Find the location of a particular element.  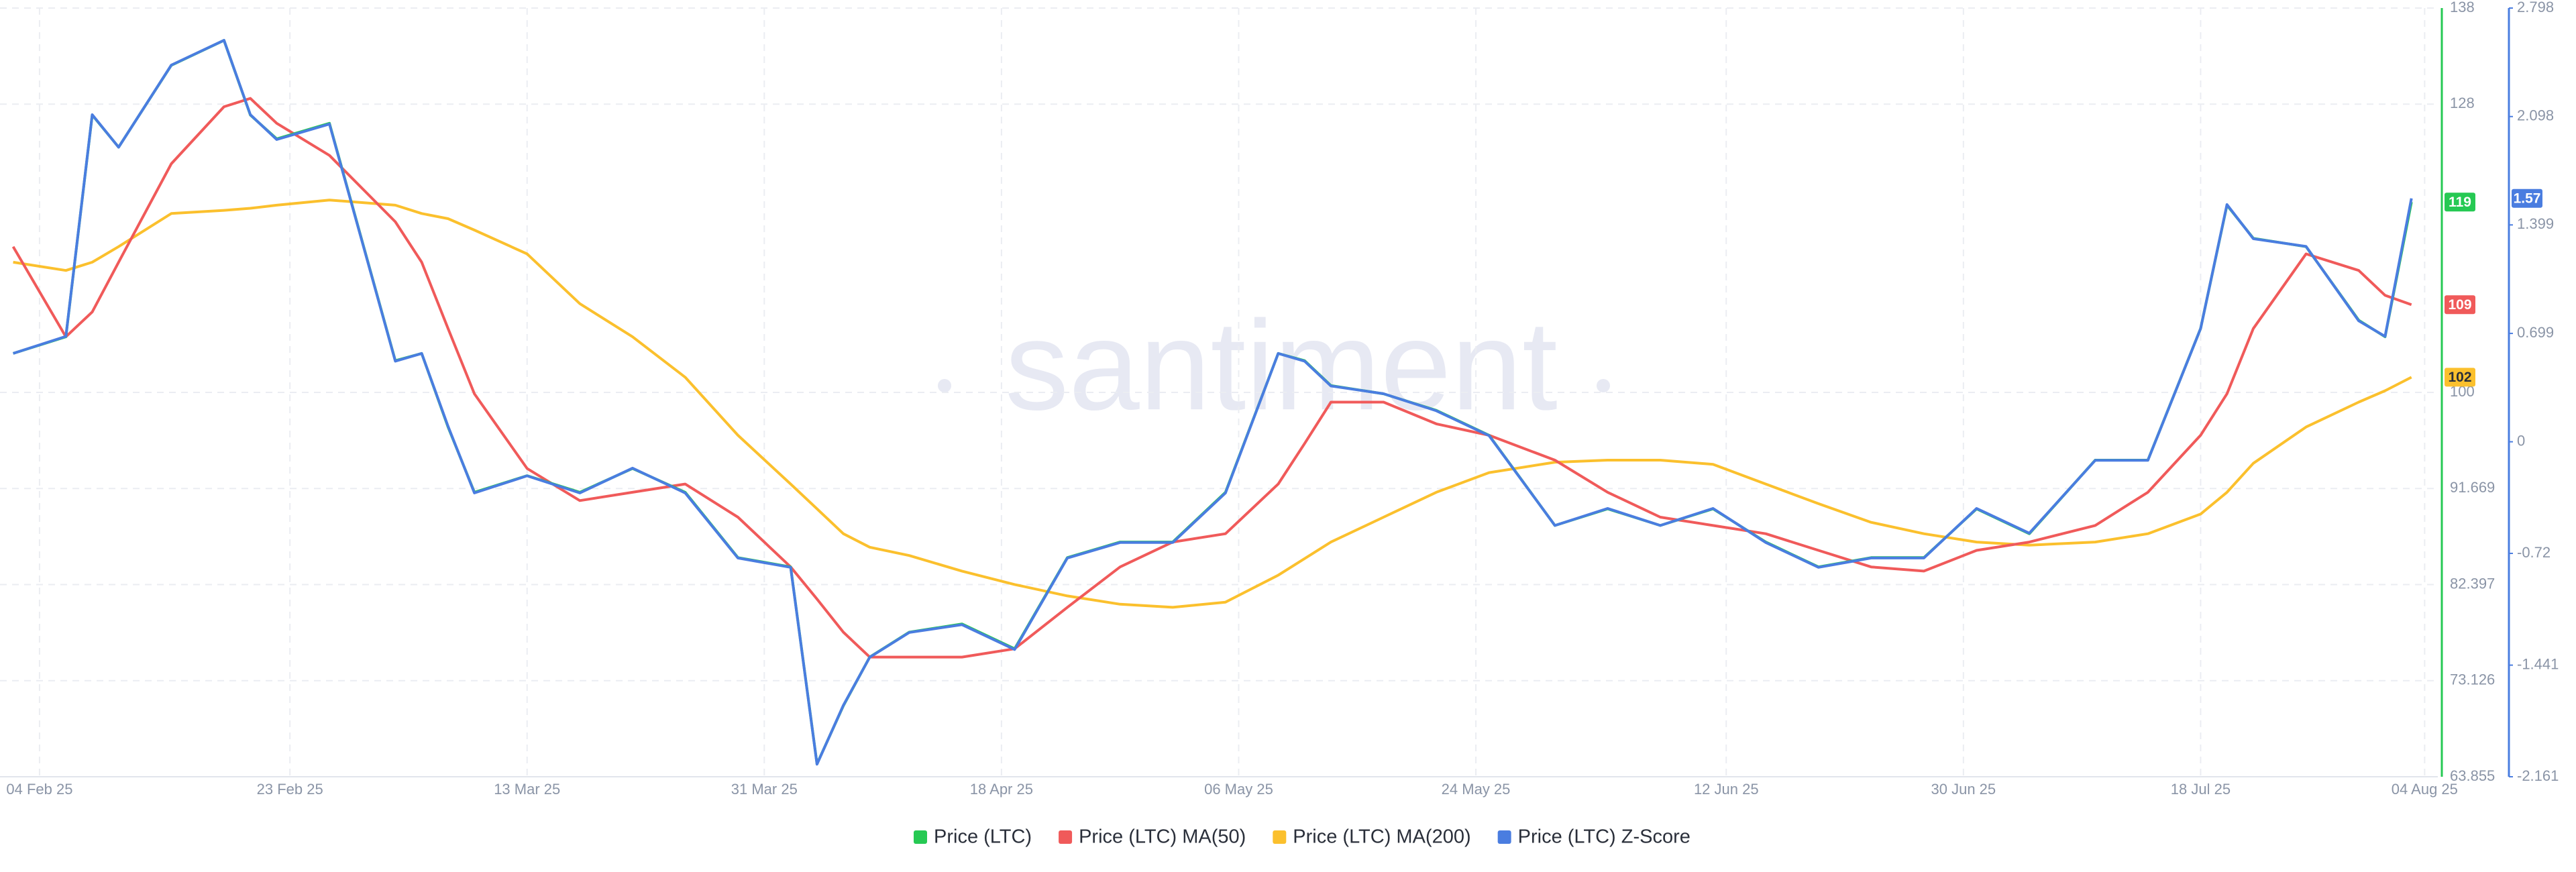

watermark-group: santiment is located at coordinates (1274, 365).